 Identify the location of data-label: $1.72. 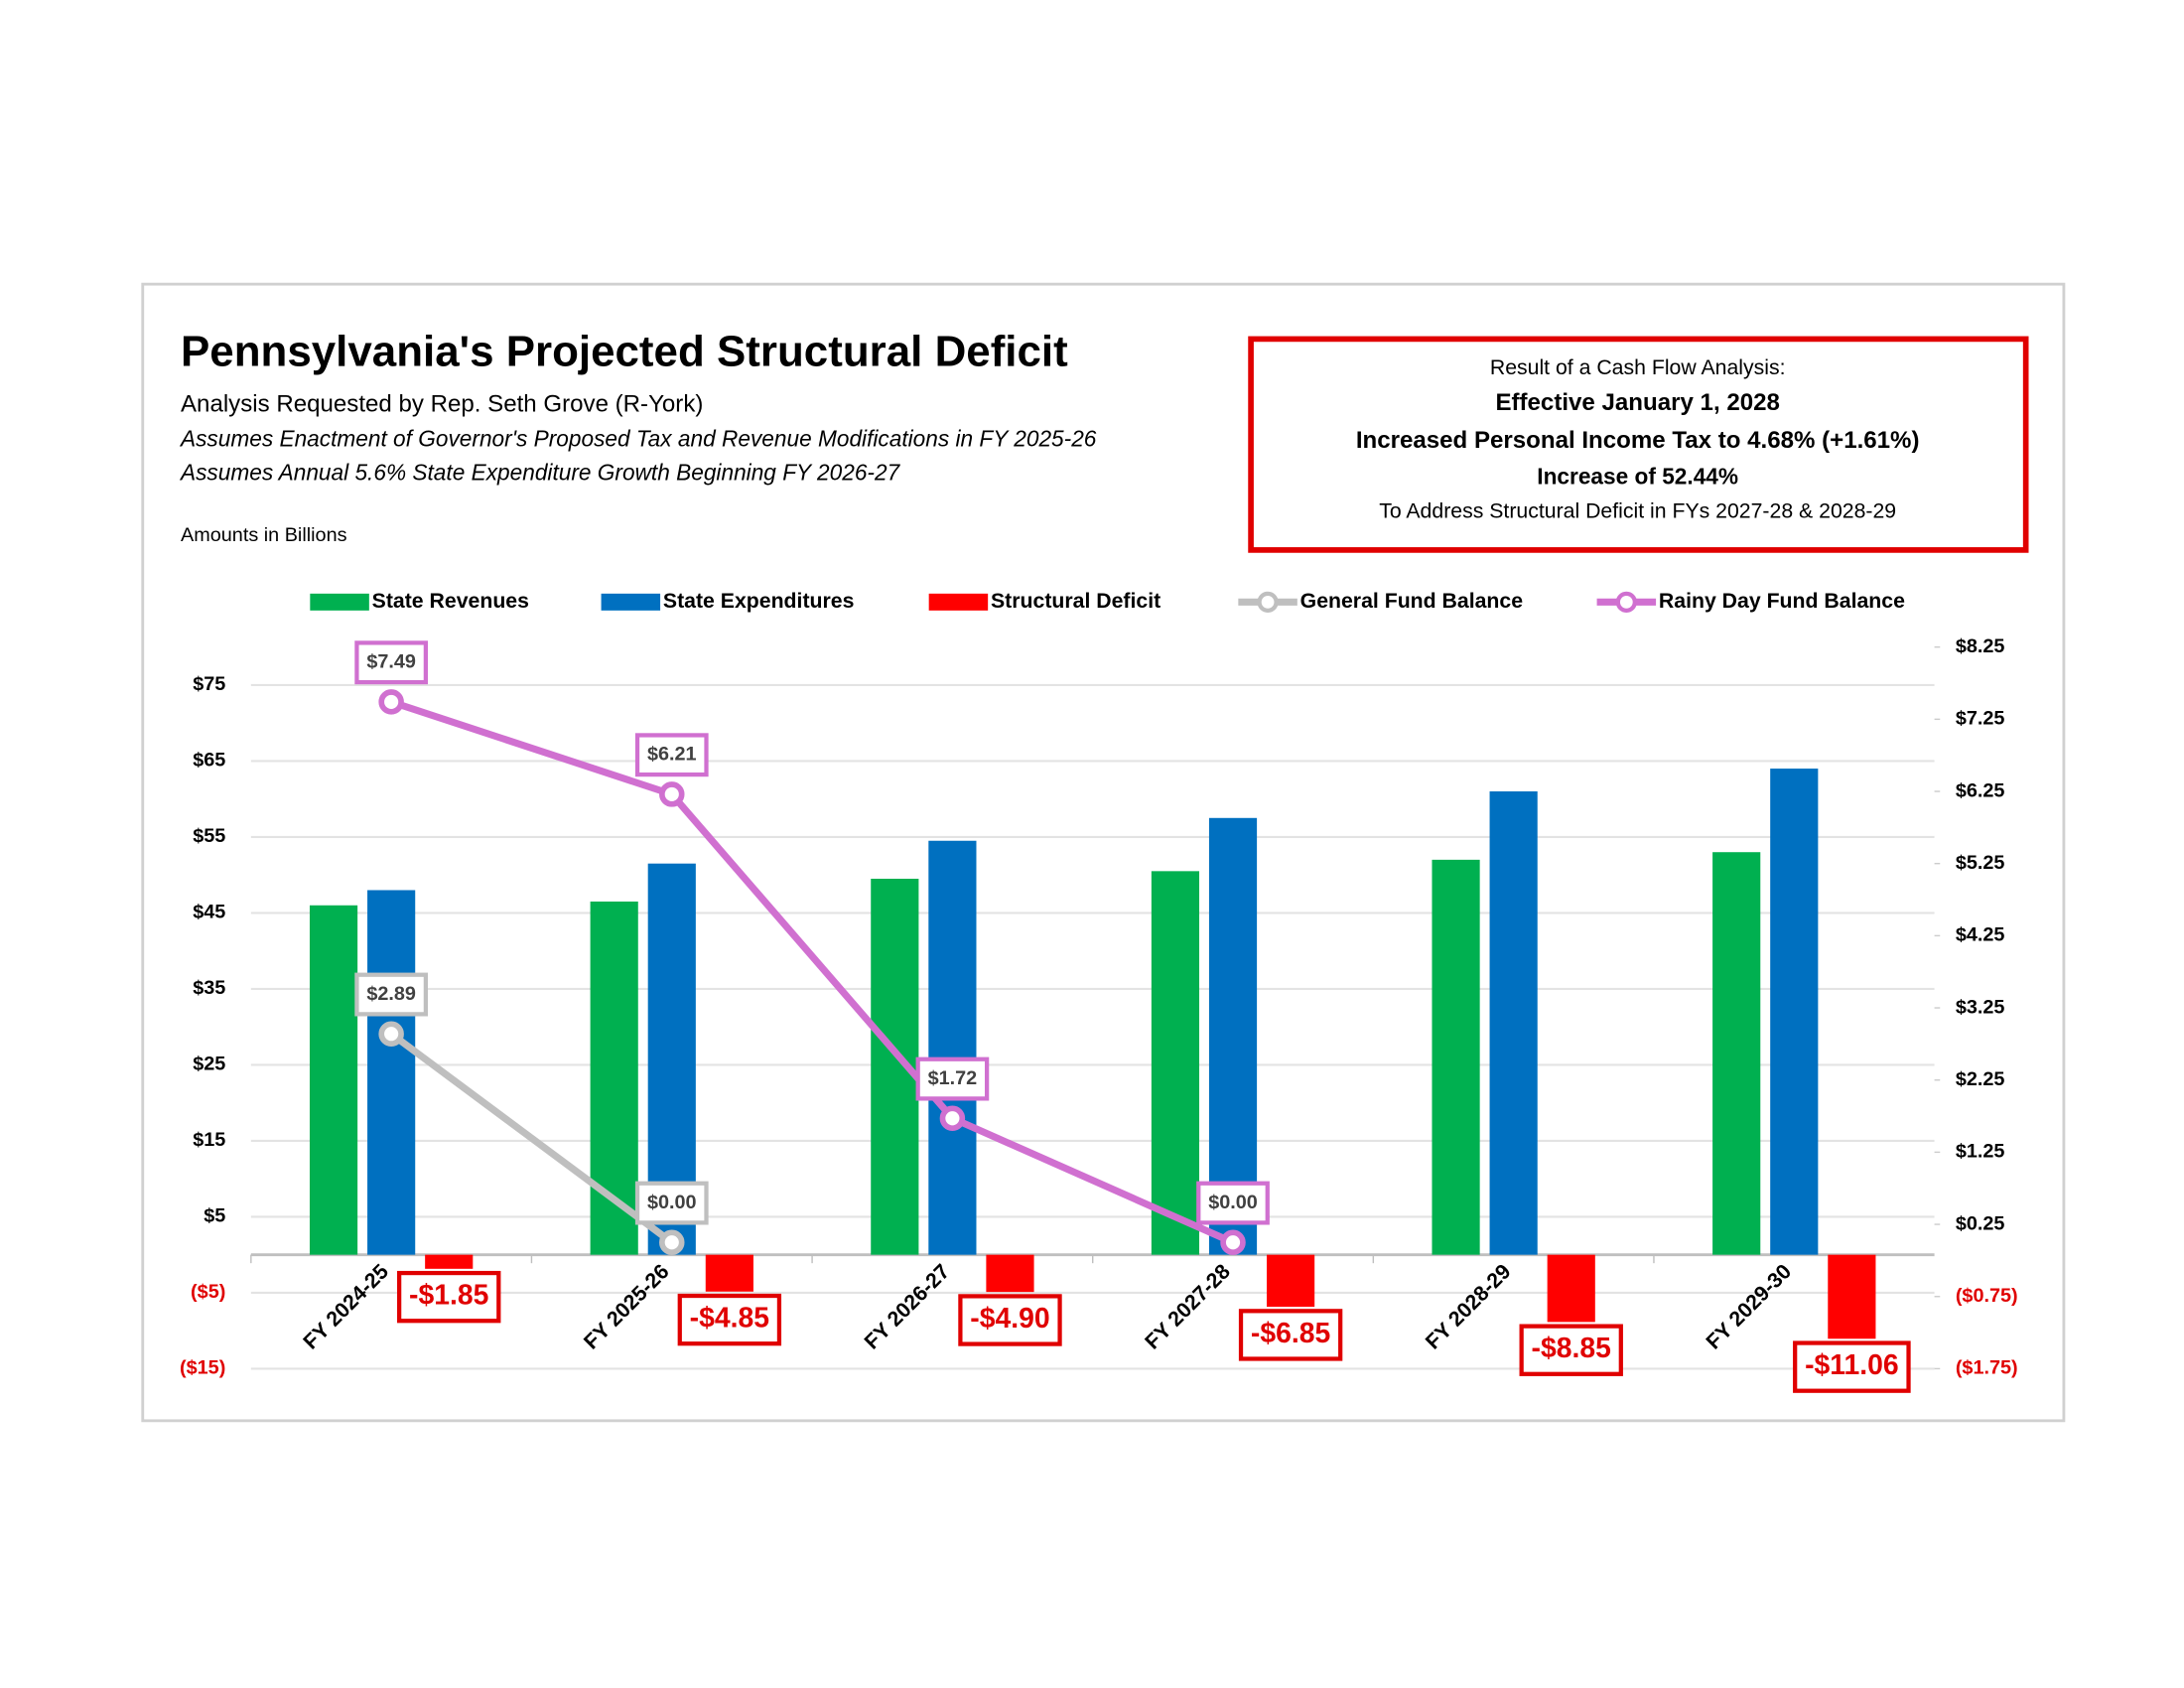
(952, 1078).